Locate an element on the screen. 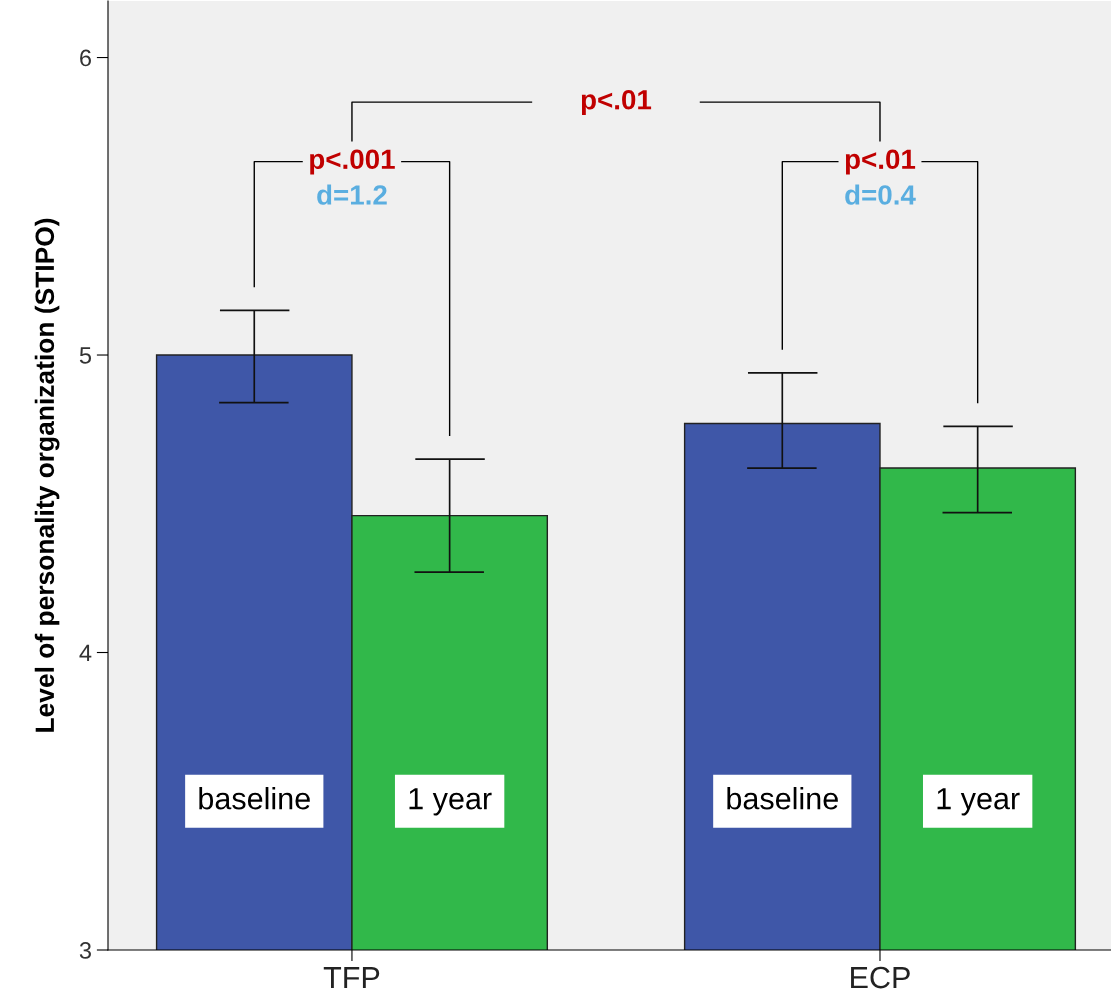 The height and width of the screenshot is (1008, 1111). annotation: p<.001 is located at coordinates (352, 162).